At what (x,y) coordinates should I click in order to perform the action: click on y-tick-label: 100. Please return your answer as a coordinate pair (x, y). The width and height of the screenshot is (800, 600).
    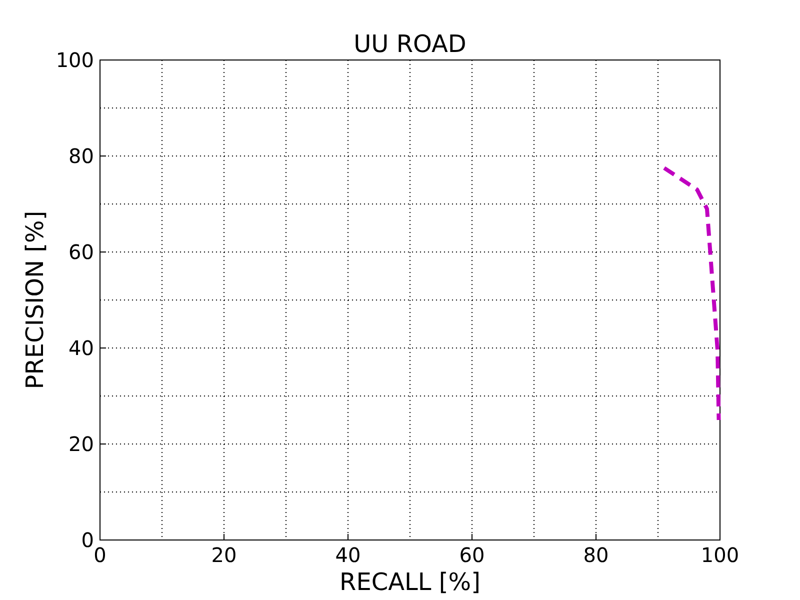
    Looking at the image, I should click on (75, 60).